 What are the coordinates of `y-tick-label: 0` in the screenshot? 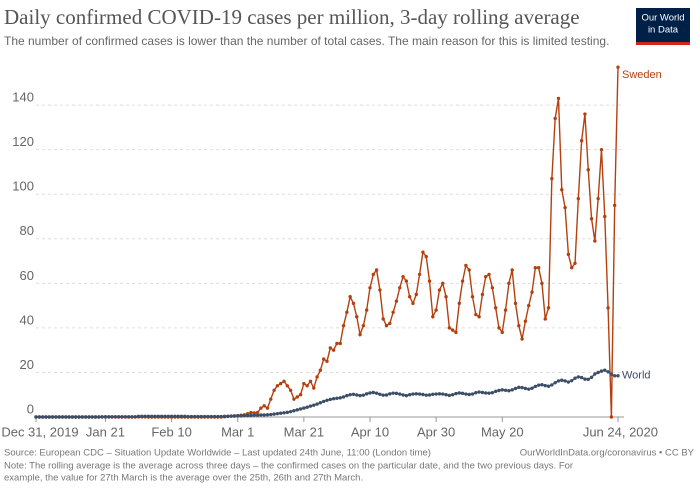 It's located at (30, 408).